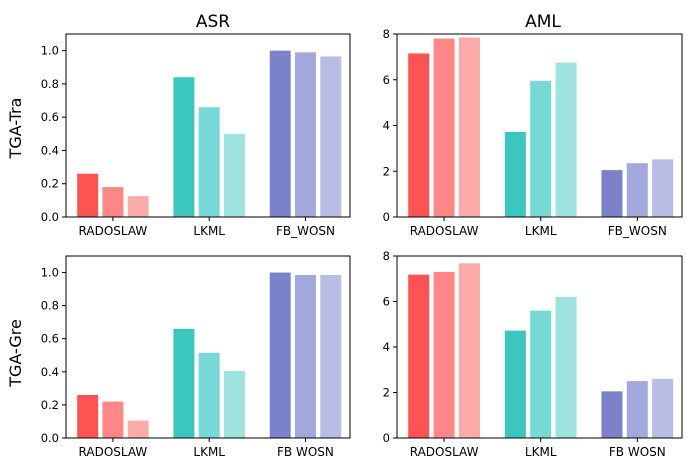 The height and width of the screenshot is (457, 686). Describe the element at coordinates (386, 256) in the screenshot. I see `aml-tga-gre-ytick-label: 8` at that location.